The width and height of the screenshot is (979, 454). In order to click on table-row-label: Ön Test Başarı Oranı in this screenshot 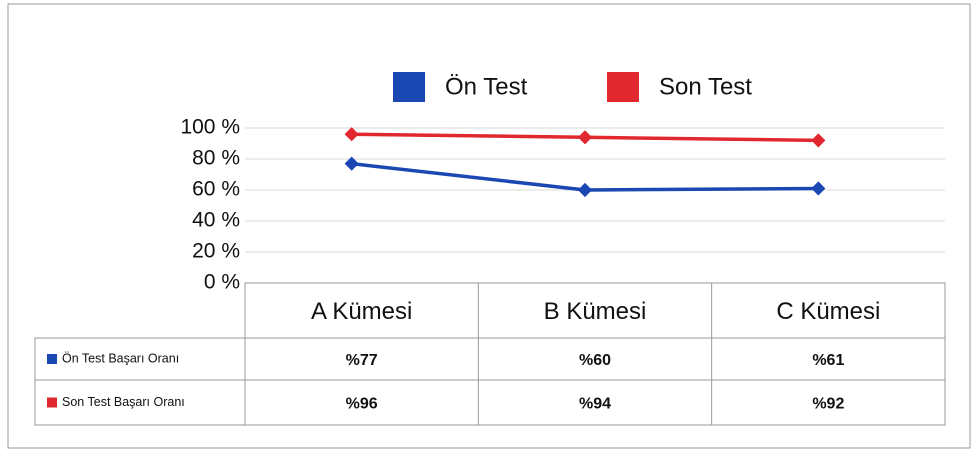, I will do `click(120, 358)`.